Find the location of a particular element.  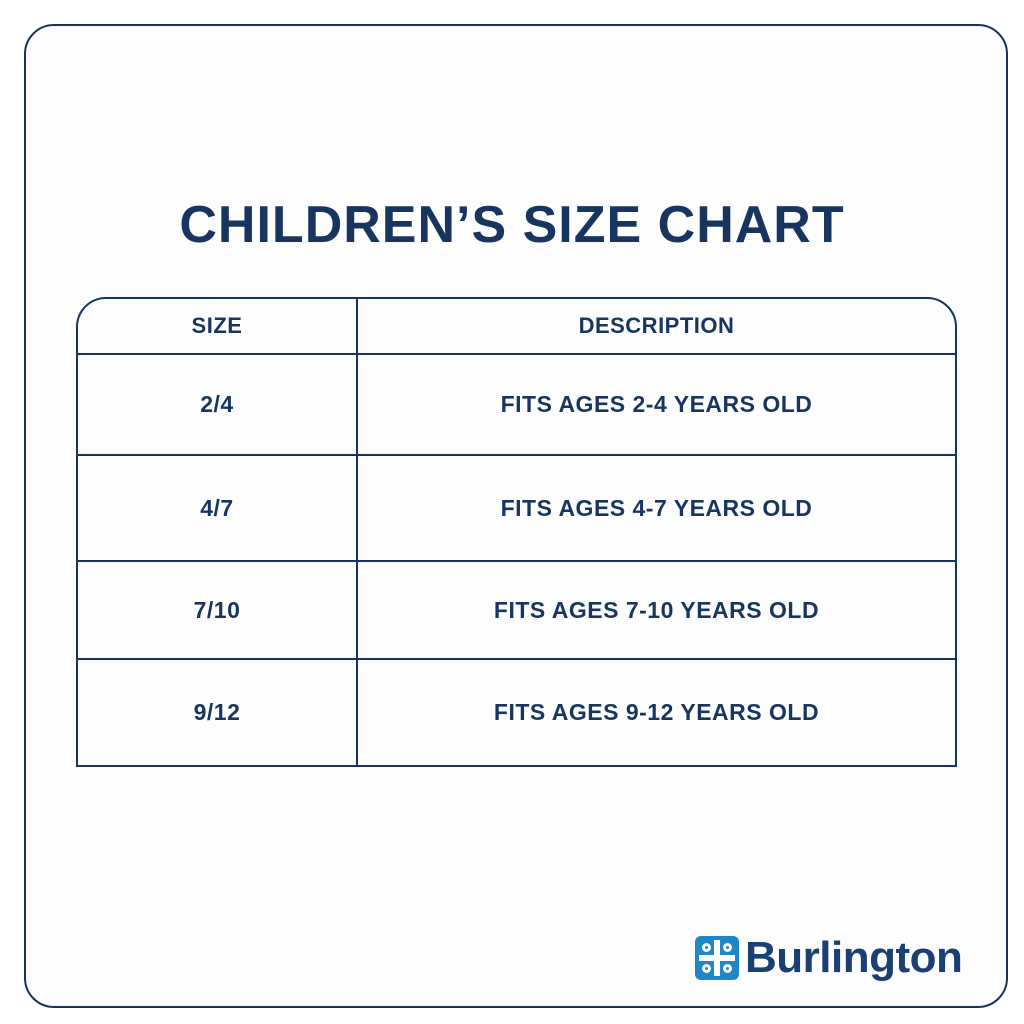

brand-logo: Burlington is located at coordinates (829, 958).